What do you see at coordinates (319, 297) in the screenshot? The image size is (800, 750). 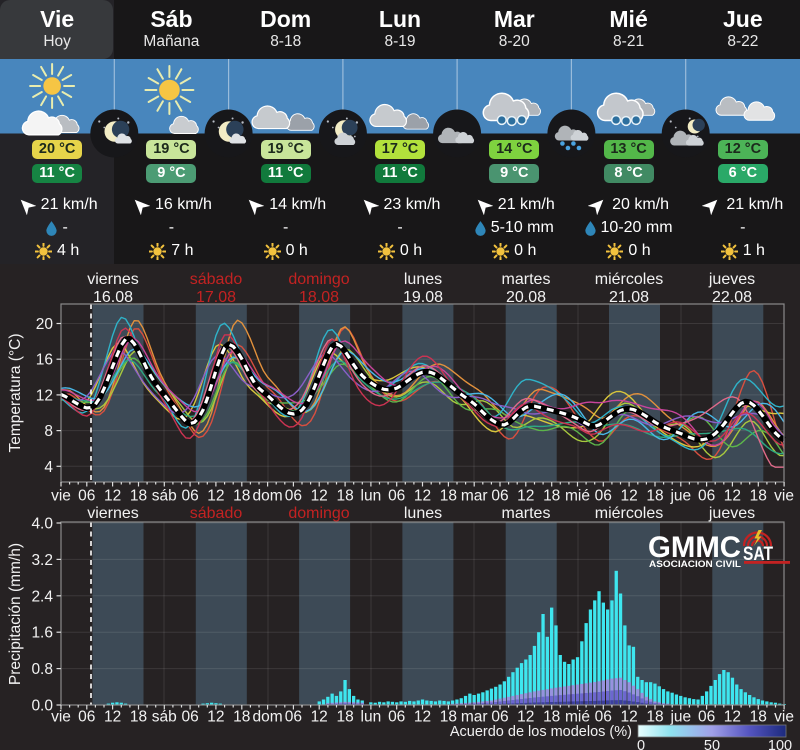 I see `svg-text: 18.08` at bounding box center [319, 297].